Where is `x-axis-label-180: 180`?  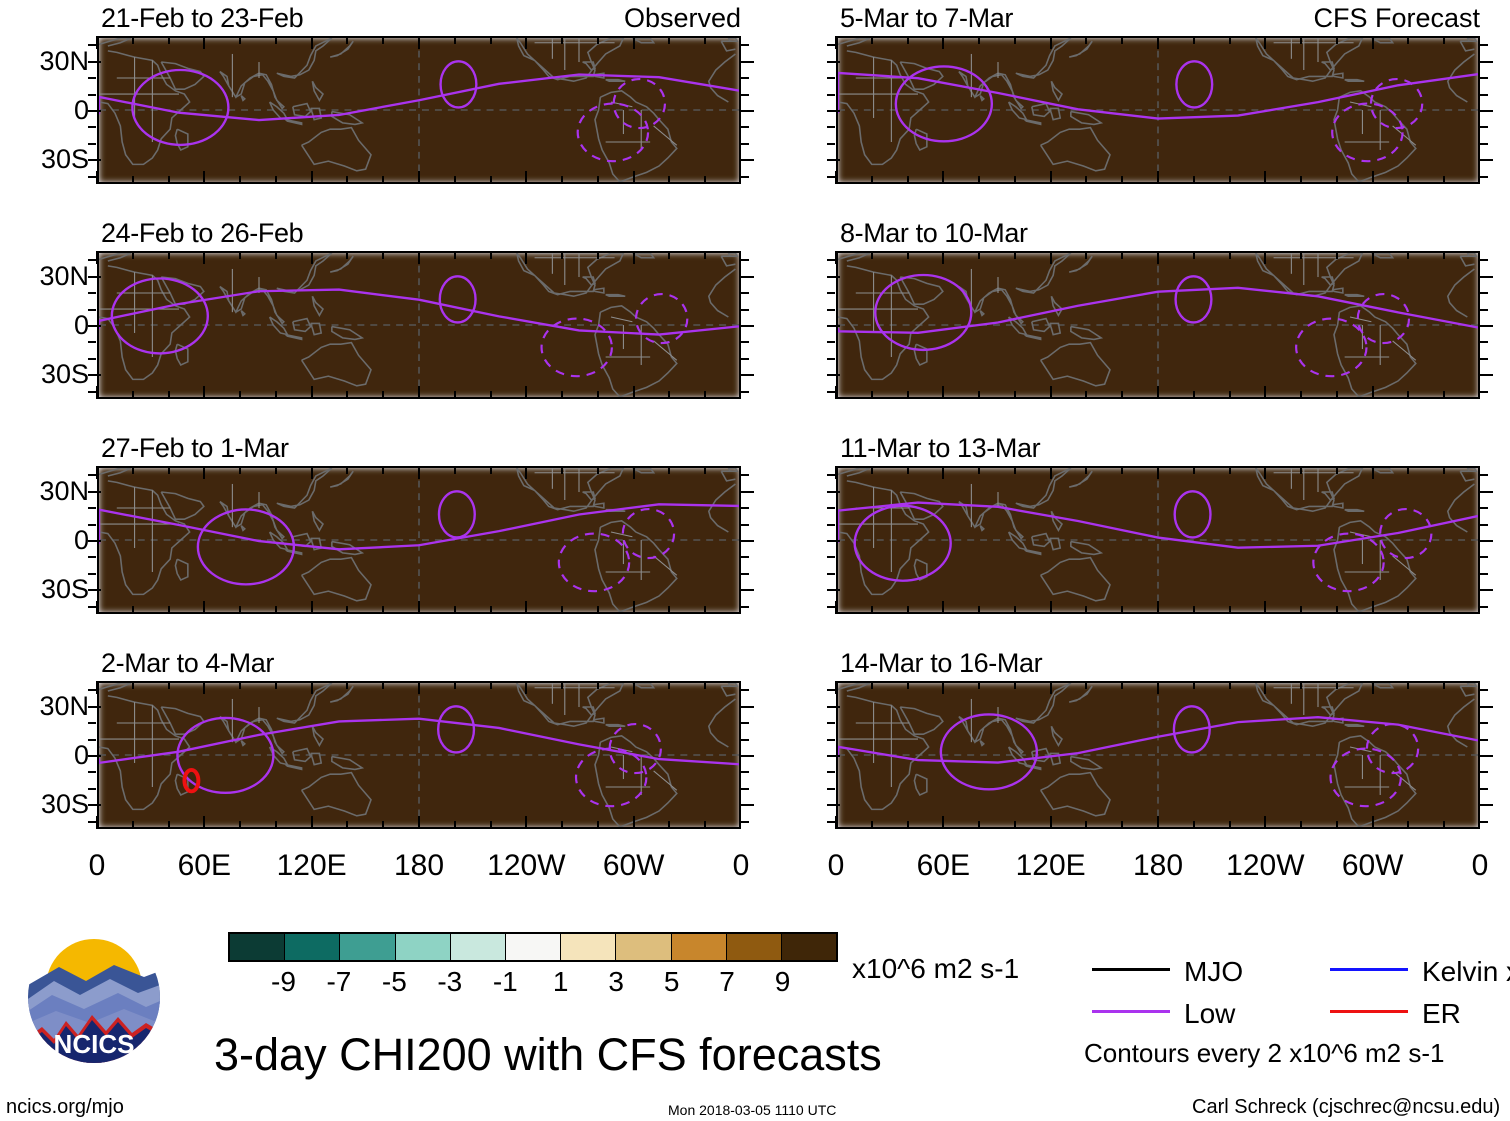
x-axis-label-180: 180 is located at coordinates (419, 865).